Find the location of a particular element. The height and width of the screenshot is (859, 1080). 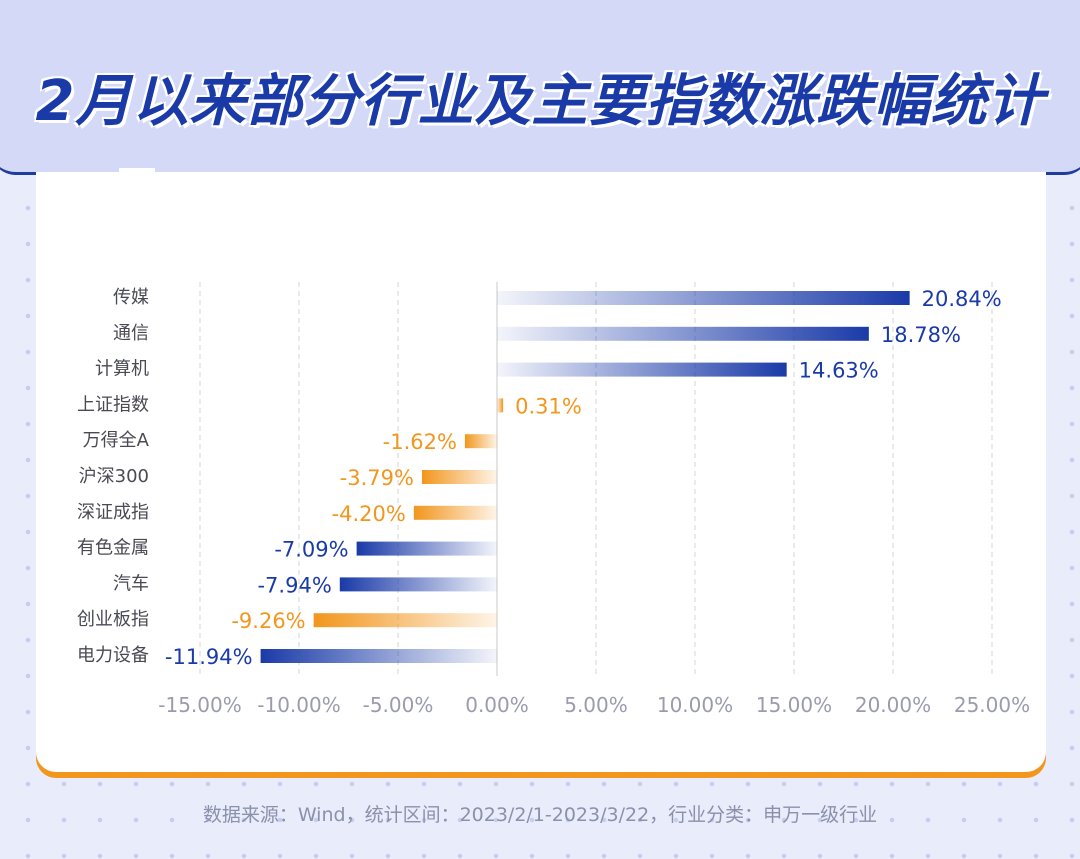

value-label: 0.31% is located at coordinates (548, 406).